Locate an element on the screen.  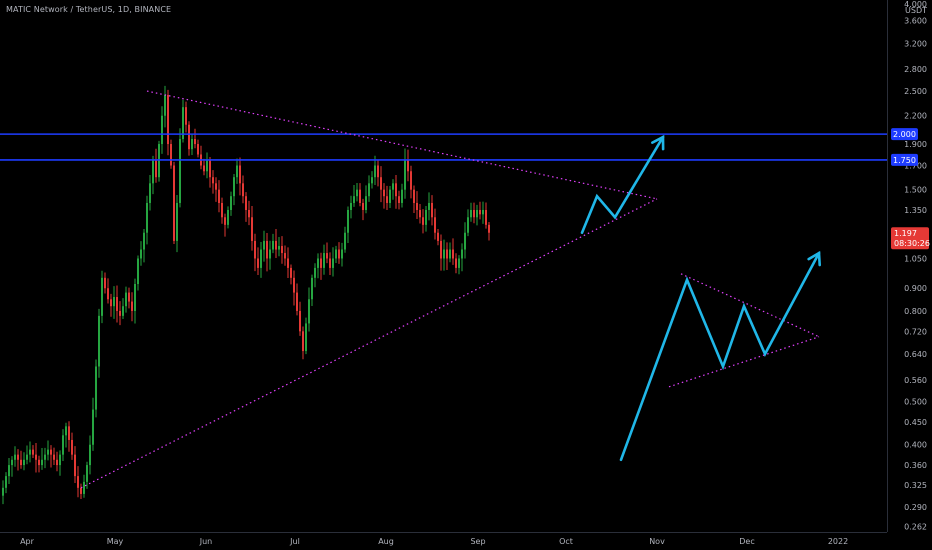
projection-arrow-lower is located at coordinates (720, 356).